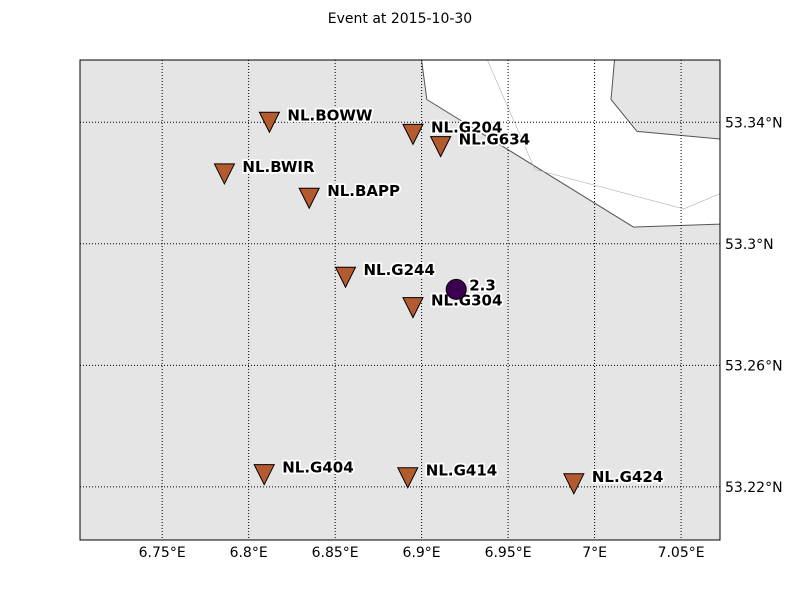  What do you see at coordinates (461, 471) in the screenshot?
I see `station-label: NL.G414` at bounding box center [461, 471].